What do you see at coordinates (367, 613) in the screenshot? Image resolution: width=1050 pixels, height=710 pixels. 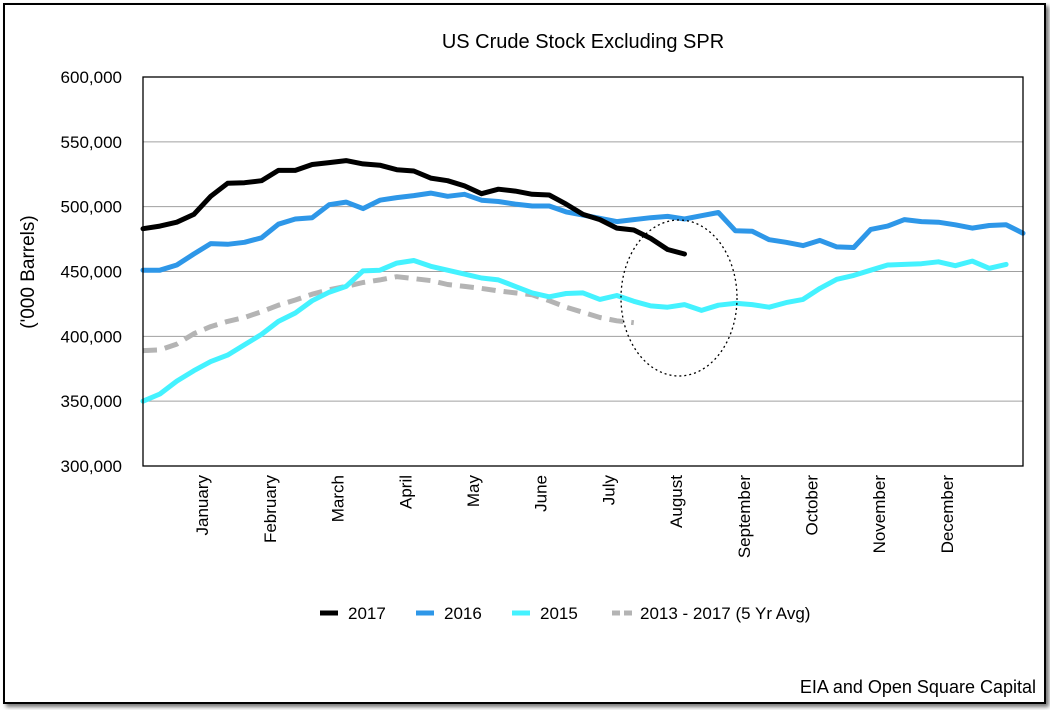 I see `legend-label: 2017` at bounding box center [367, 613].